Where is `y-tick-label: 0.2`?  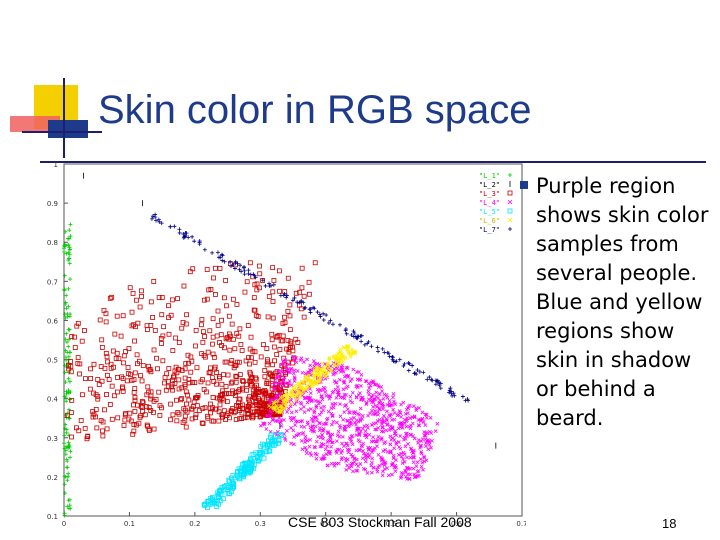 y-tick-label: 0.2 is located at coordinates (52, 478).